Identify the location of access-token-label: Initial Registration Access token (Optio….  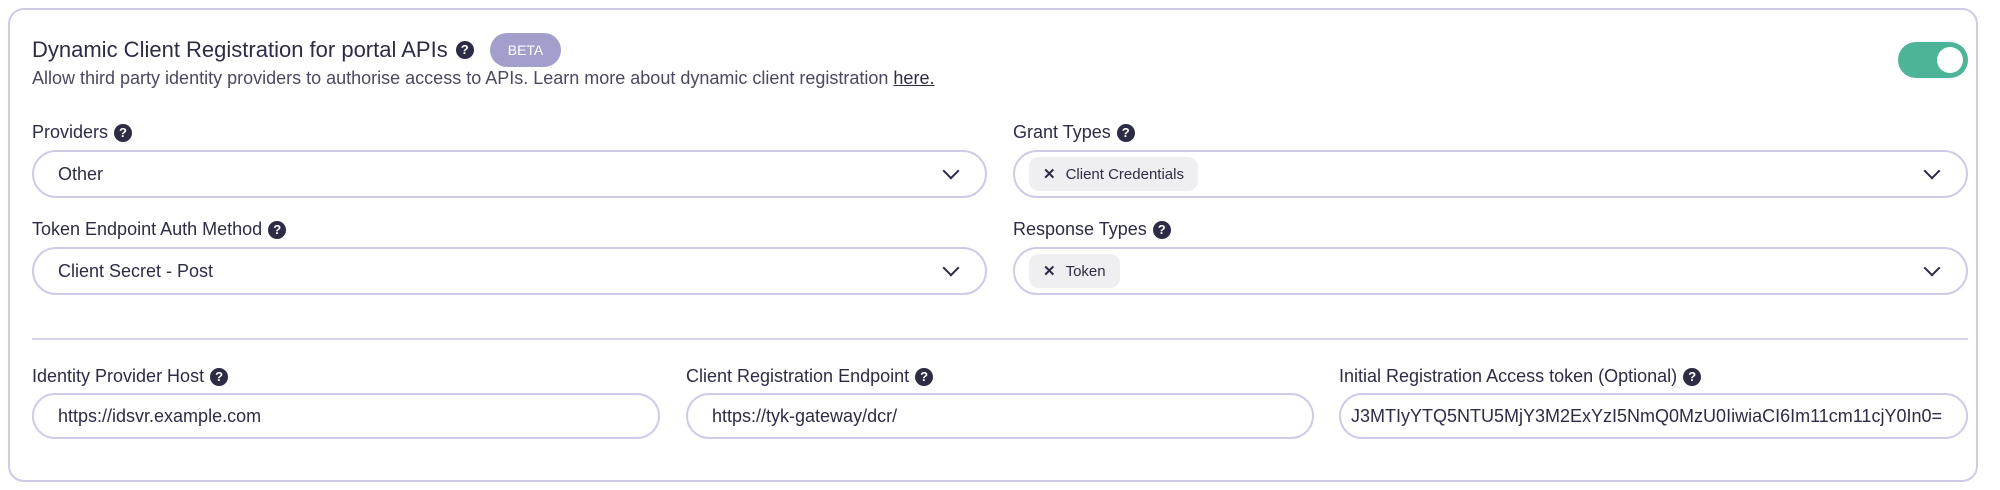
(1520, 376).